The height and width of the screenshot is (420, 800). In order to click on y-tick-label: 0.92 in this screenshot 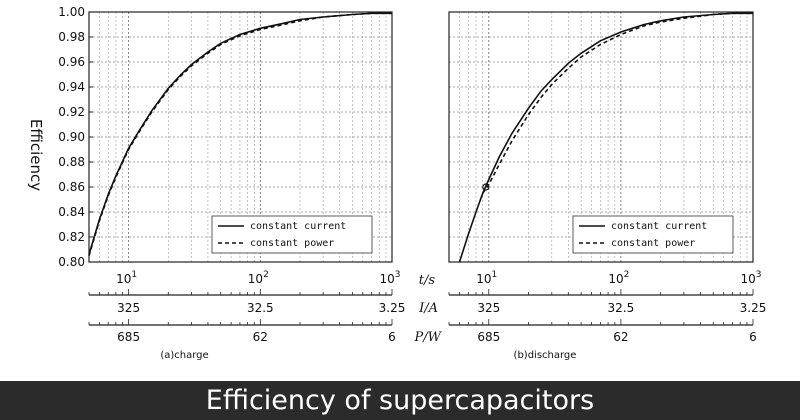, I will do `click(71, 112)`.